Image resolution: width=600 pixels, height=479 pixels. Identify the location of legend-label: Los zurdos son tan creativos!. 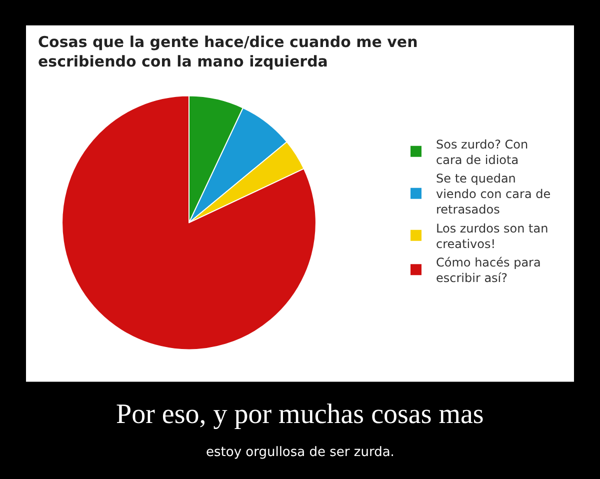
(492, 236).